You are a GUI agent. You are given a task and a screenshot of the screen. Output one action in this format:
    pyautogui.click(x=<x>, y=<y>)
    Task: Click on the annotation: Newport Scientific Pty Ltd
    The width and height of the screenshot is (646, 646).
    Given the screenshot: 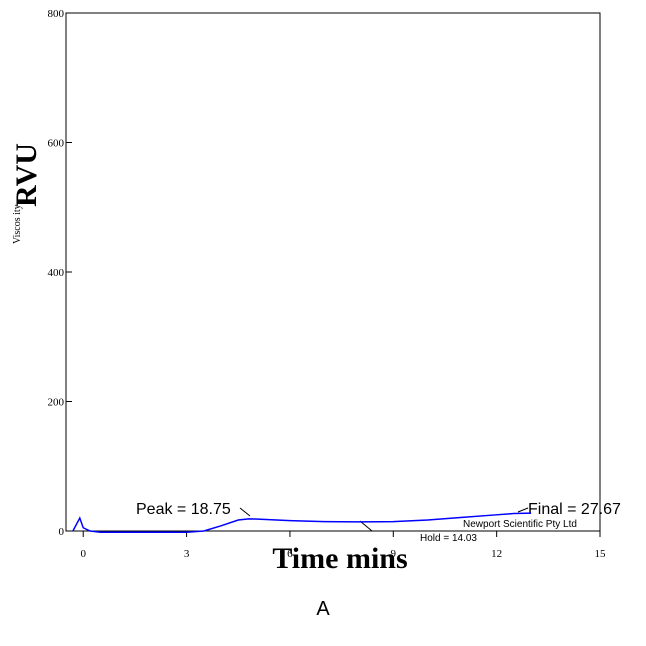 What is the action you would take?
    pyautogui.click(x=520, y=524)
    